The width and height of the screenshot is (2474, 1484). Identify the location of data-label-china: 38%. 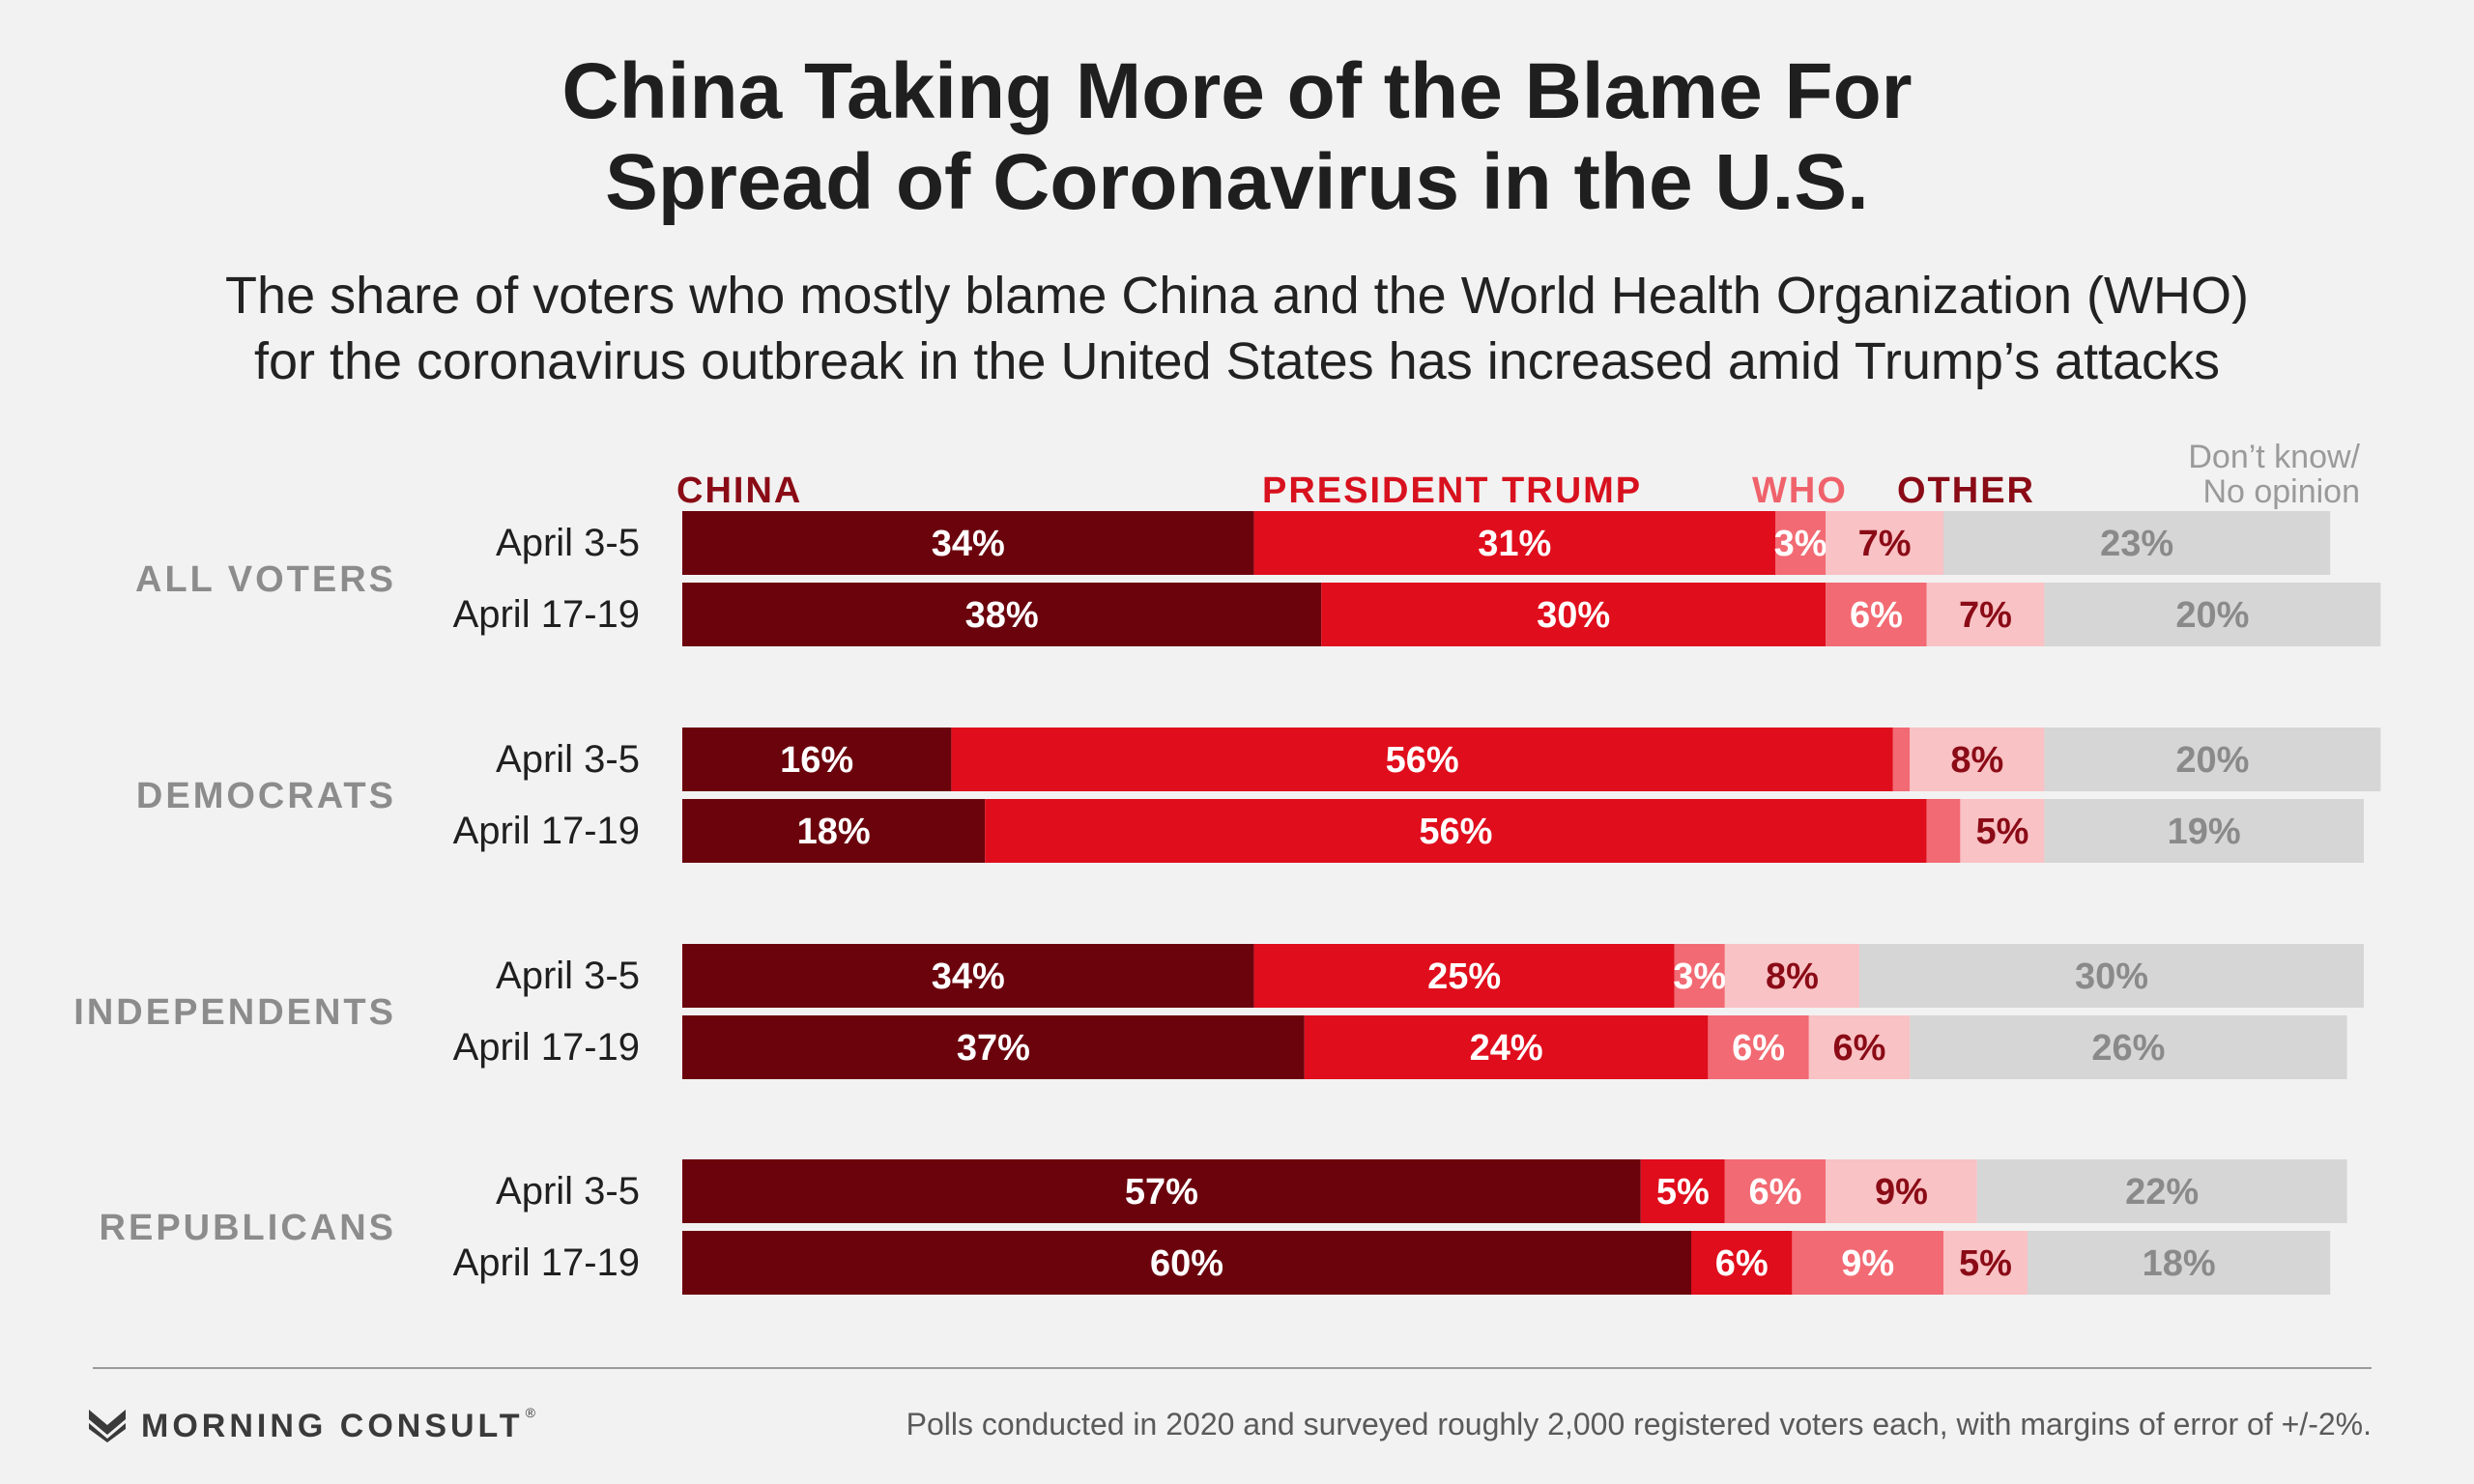
(1002, 616).